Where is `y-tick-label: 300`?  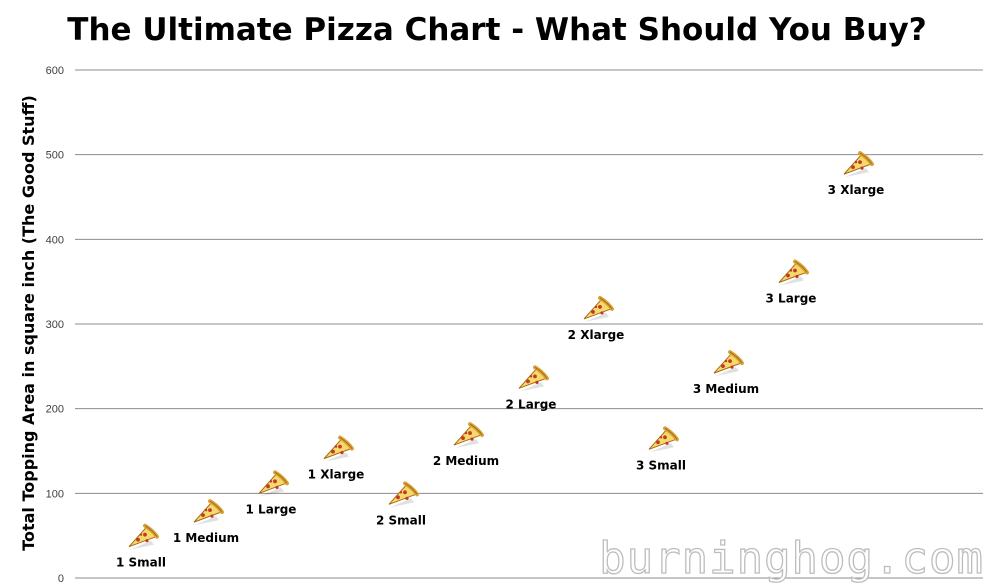
y-tick-label: 300 is located at coordinates (55, 325).